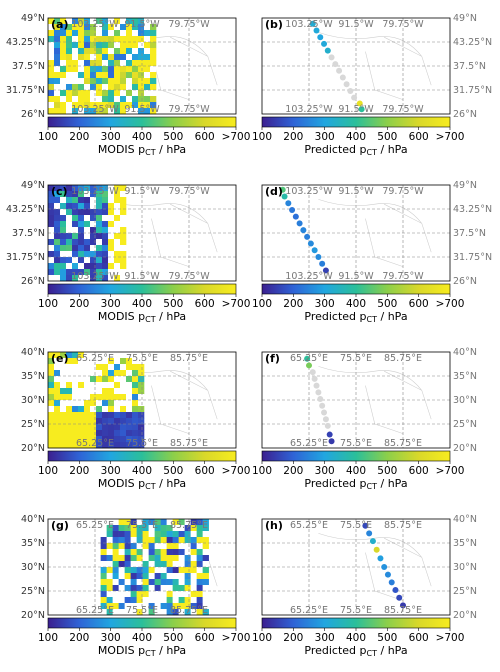 This screenshot has height=672, width=500. Describe the element at coordinates (142, 150) in the screenshot. I see `colorbar-label: MODIS pCT / hPa` at that location.